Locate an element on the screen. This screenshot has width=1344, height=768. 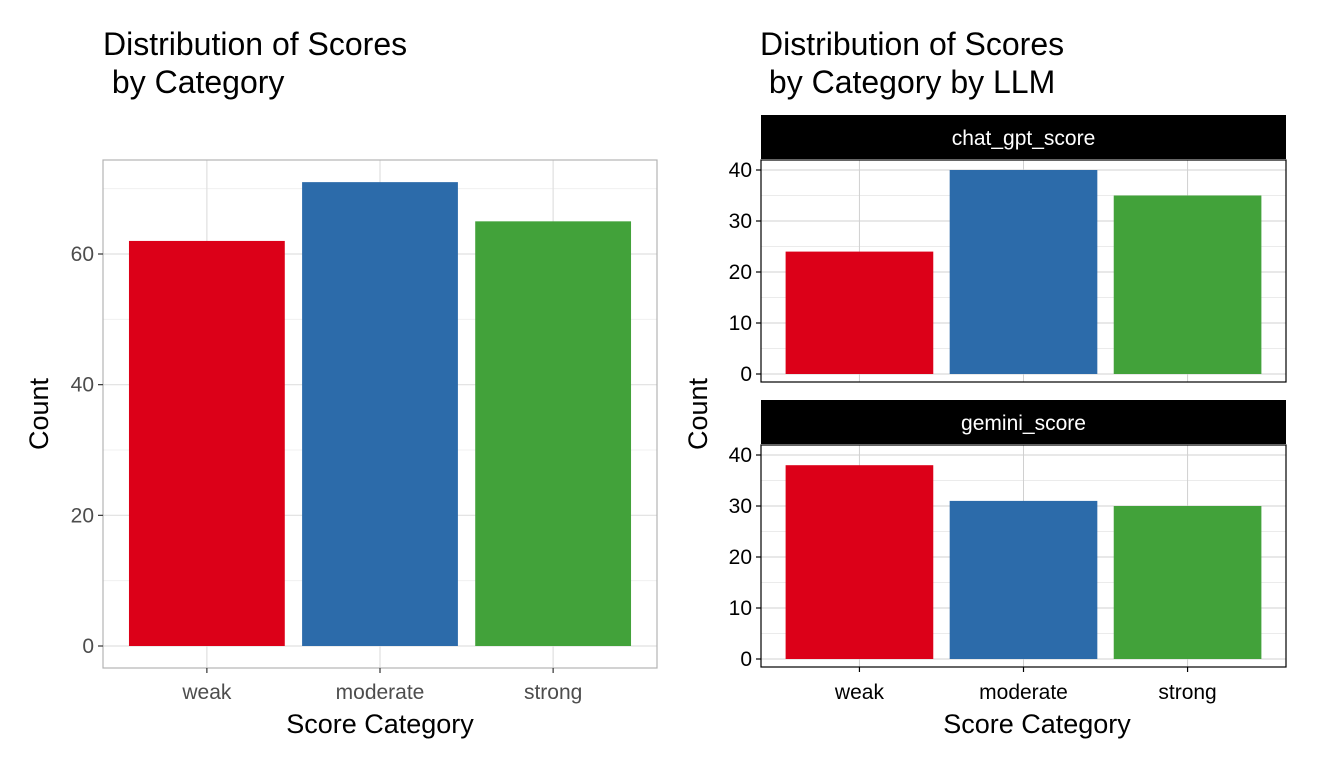
right-title-line1: Distribution of Scores is located at coordinates (912, 44).